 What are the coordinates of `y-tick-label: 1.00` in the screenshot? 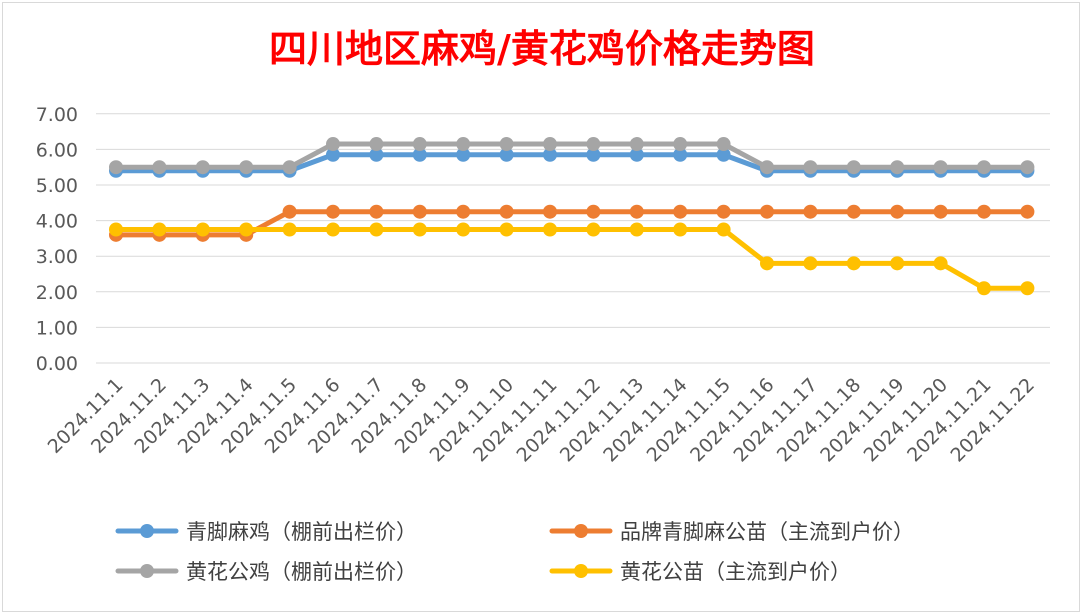 It's located at (57, 328).